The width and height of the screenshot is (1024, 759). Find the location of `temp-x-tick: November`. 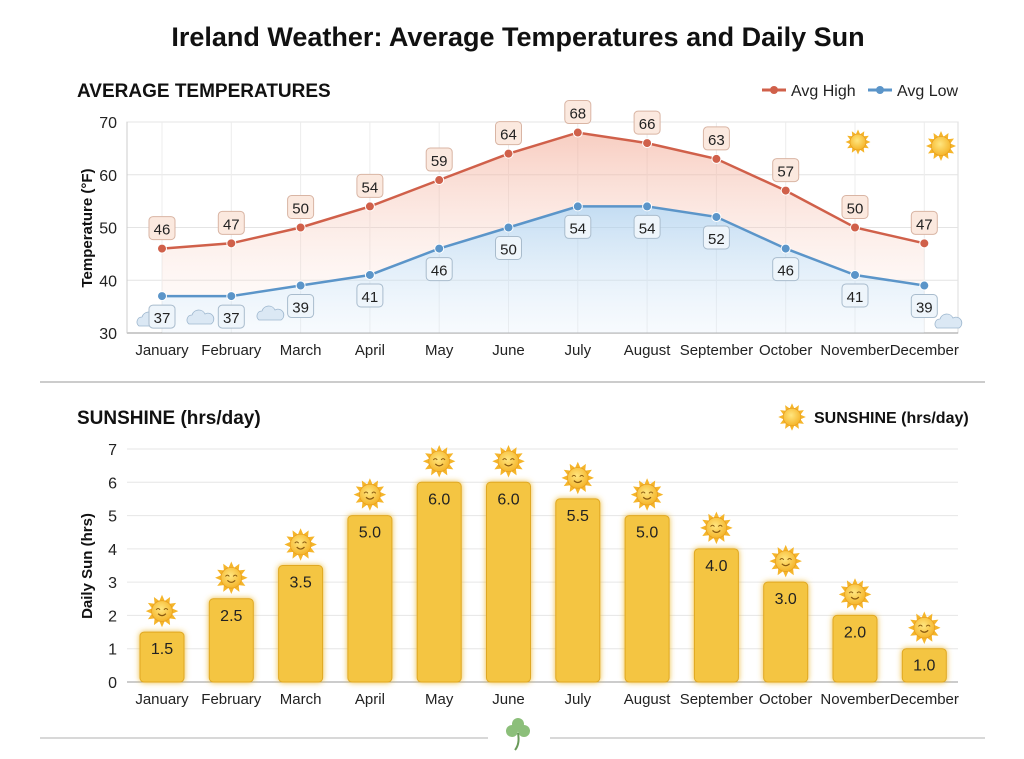

temp-x-tick: November is located at coordinates (854, 350).